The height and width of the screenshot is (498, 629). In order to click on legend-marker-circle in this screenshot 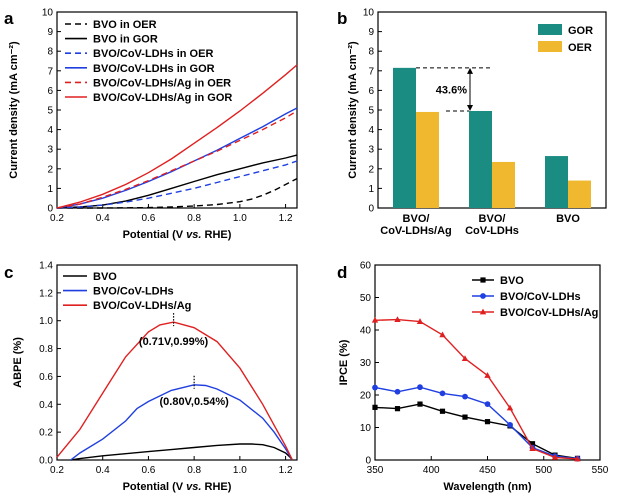, I will do `click(483, 296)`.